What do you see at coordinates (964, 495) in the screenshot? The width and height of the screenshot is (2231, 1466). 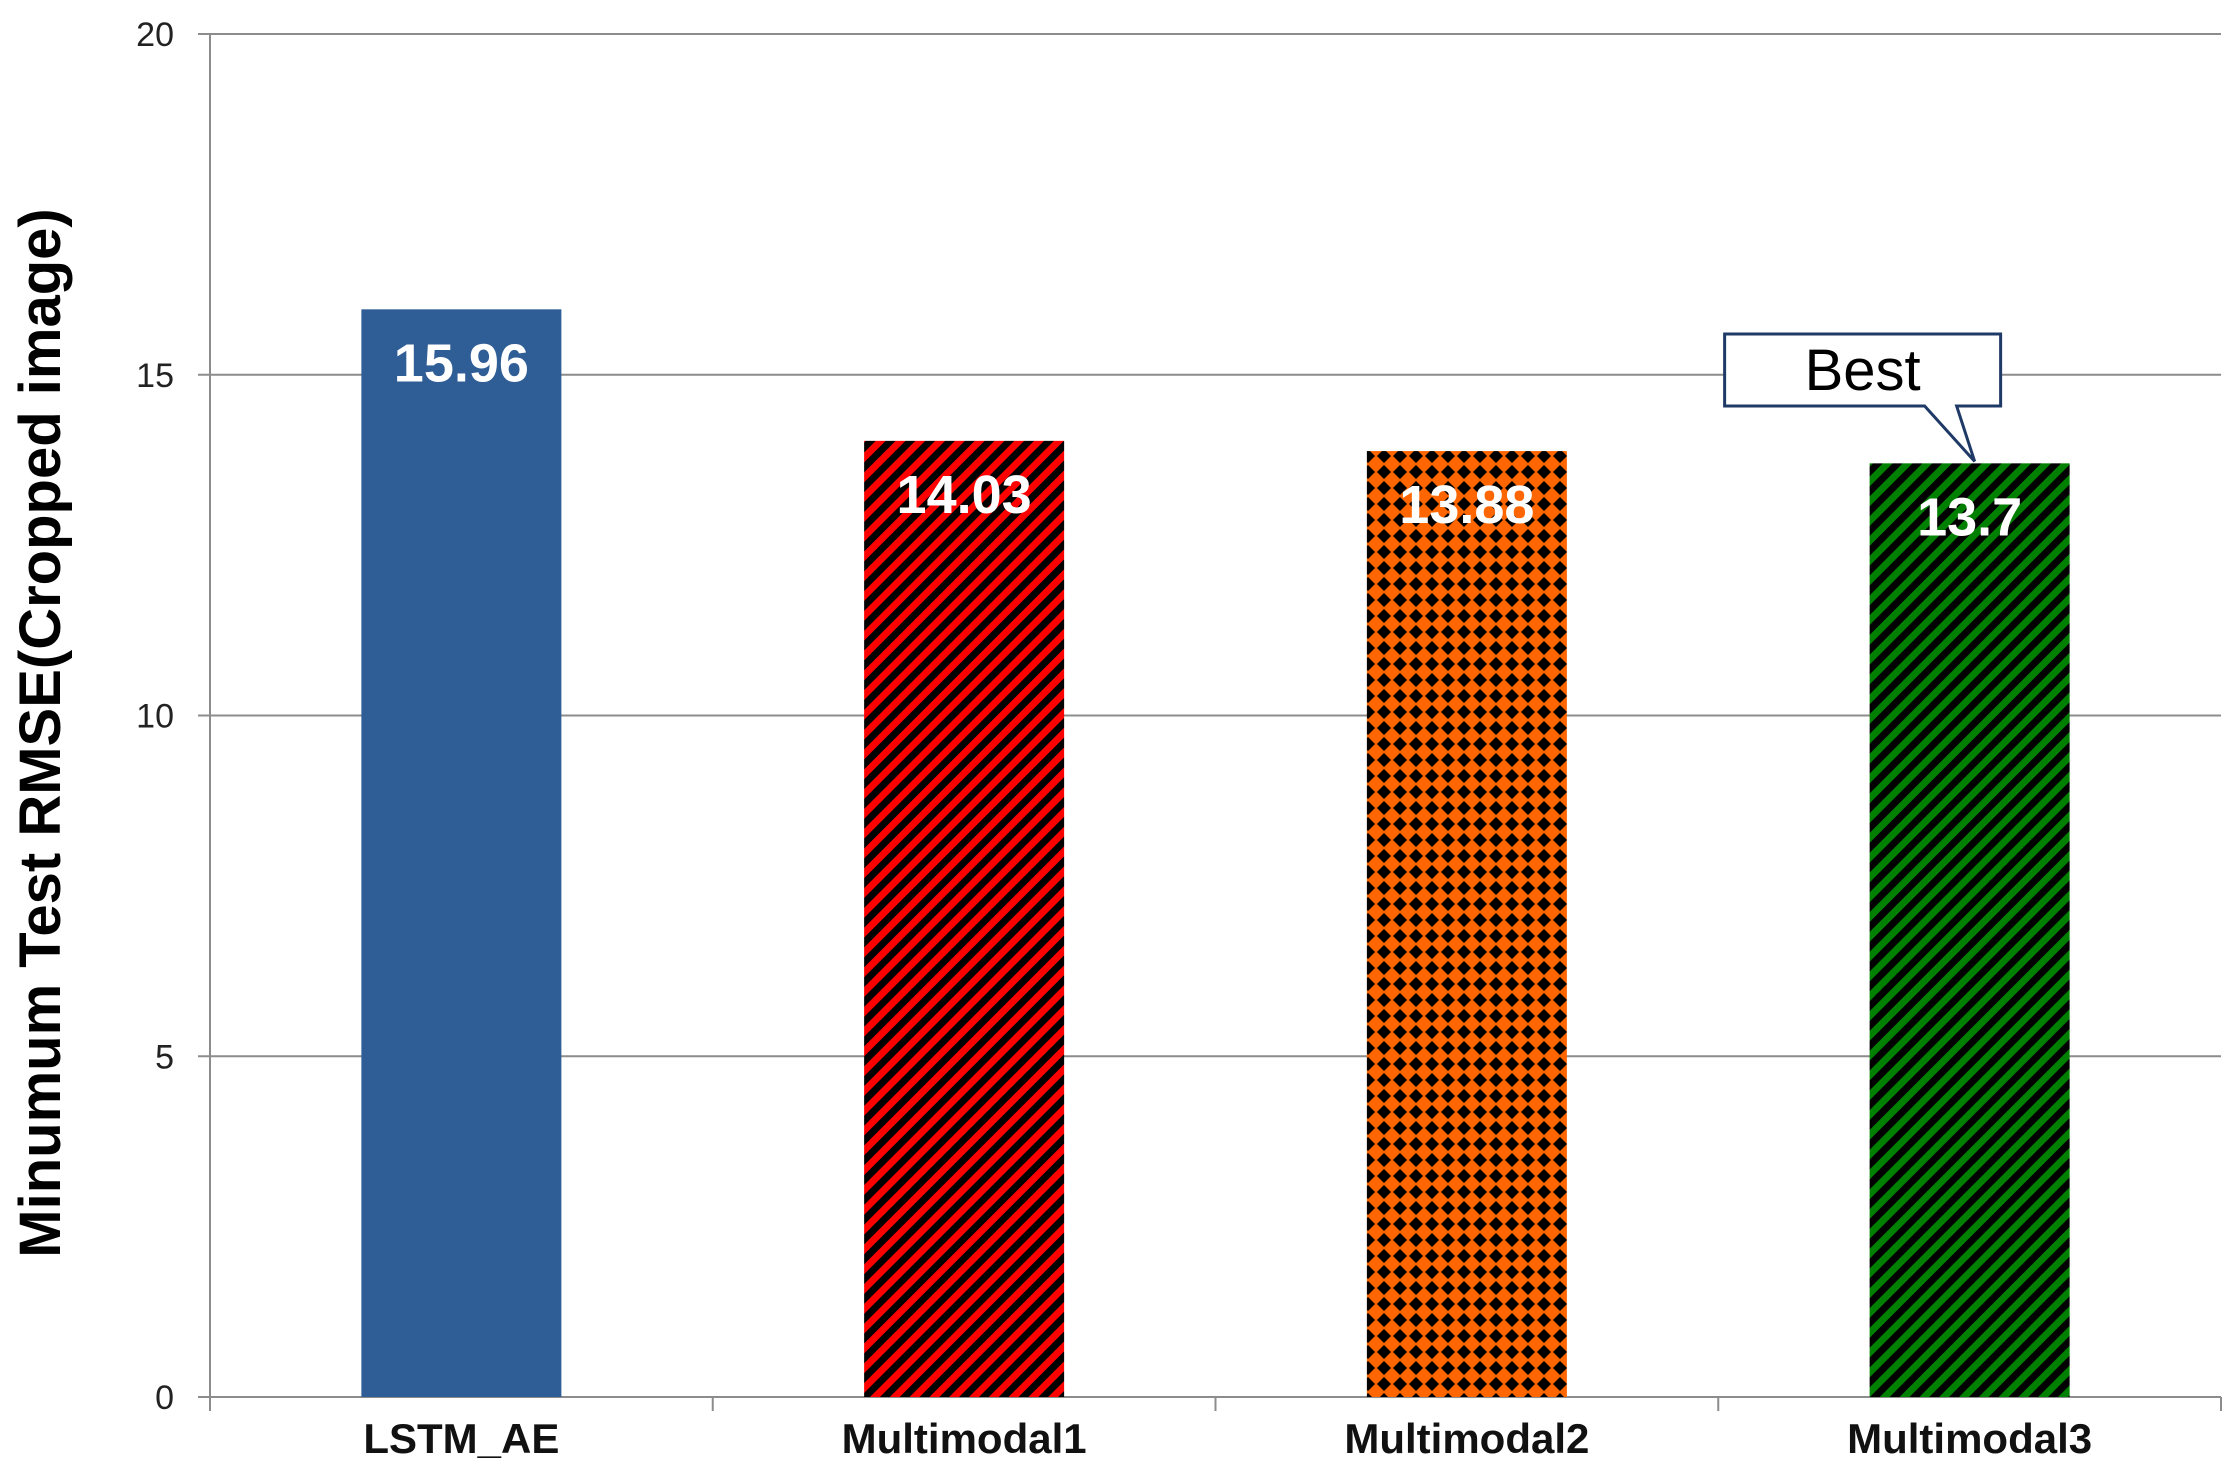 I see `data-label: 14.03` at bounding box center [964, 495].